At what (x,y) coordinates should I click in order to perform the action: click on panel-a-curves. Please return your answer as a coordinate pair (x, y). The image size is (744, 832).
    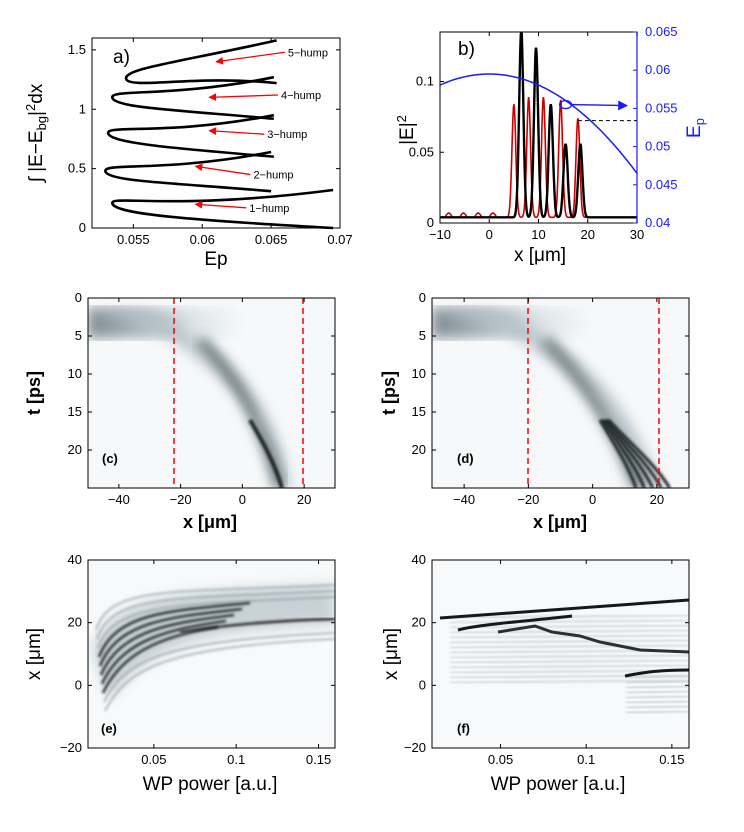
    Looking at the image, I should click on (219, 134).